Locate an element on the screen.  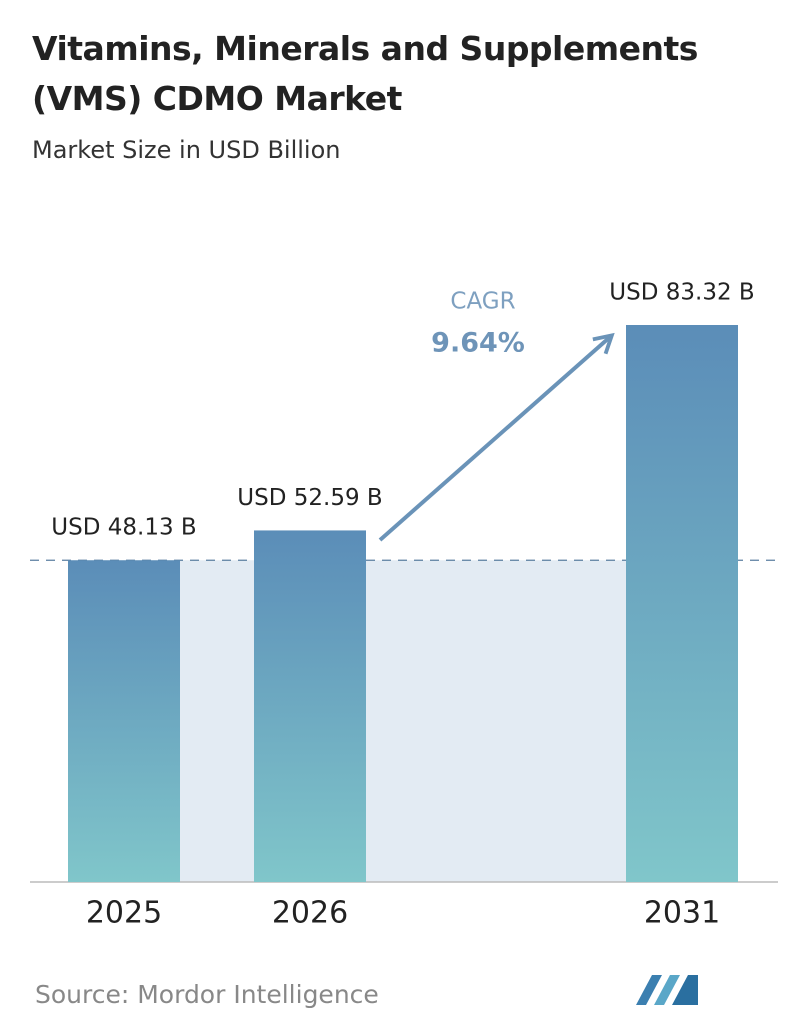
value-label: USD 48.13 B is located at coordinates (123, 528).